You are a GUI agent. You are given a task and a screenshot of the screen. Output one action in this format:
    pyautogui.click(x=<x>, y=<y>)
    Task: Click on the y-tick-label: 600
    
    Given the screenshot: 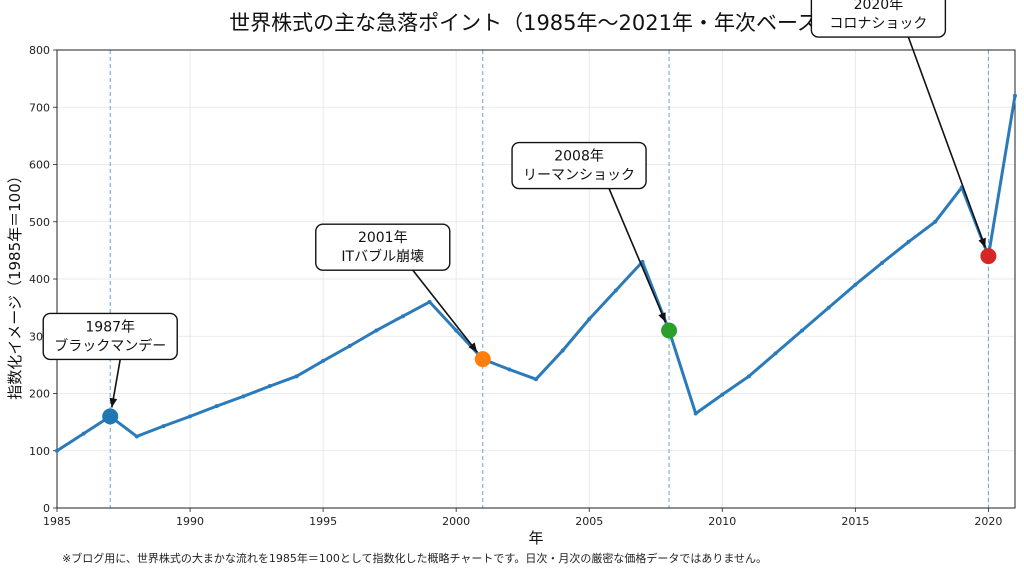 What is the action you would take?
    pyautogui.click(x=39, y=165)
    